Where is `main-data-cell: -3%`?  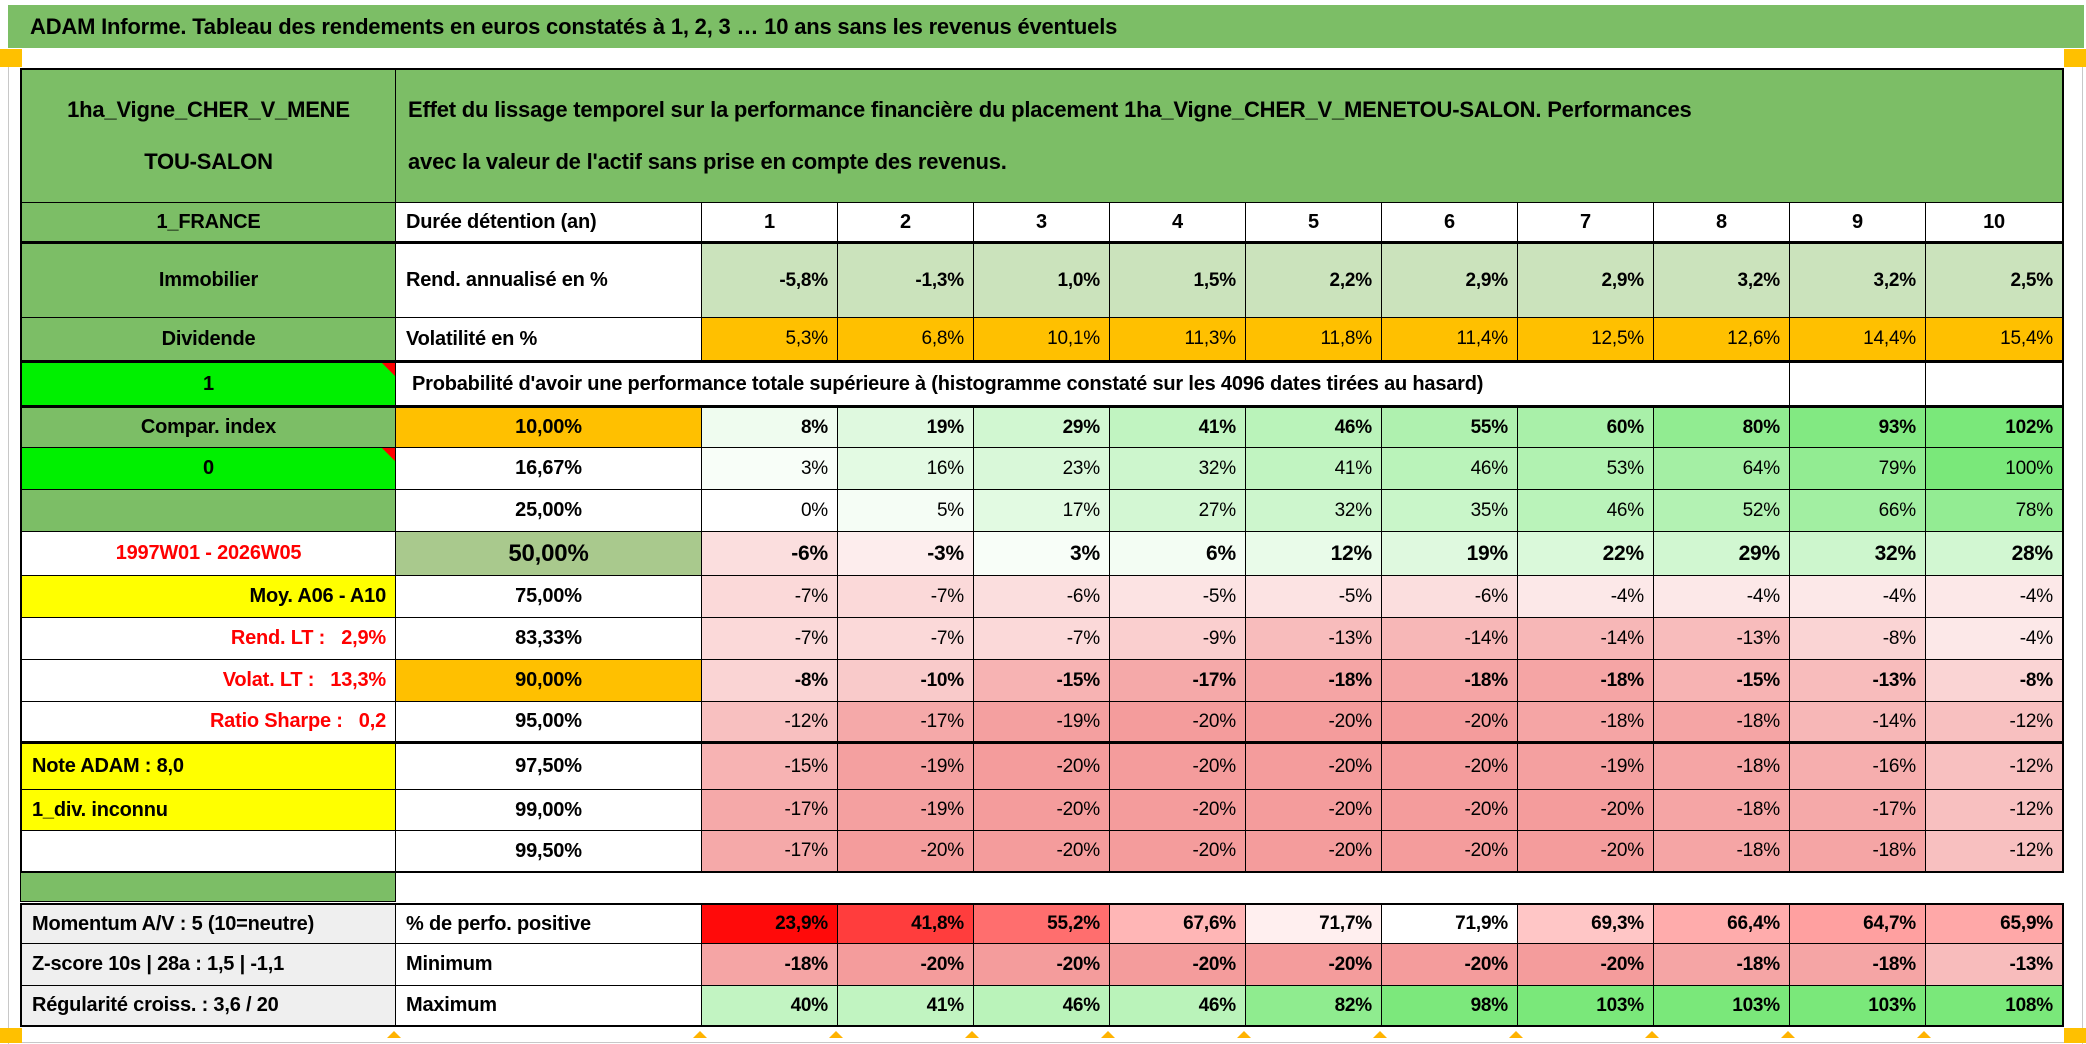
main-data-cell: -3% is located at coordinates (906, 554).